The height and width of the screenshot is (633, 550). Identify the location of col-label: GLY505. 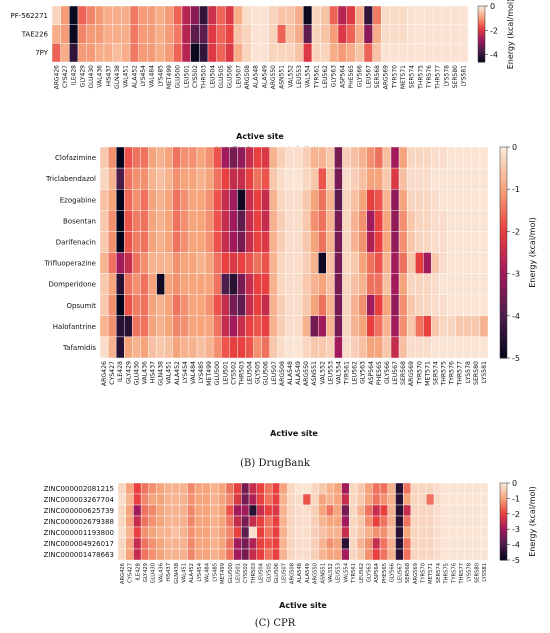
(269, 572).